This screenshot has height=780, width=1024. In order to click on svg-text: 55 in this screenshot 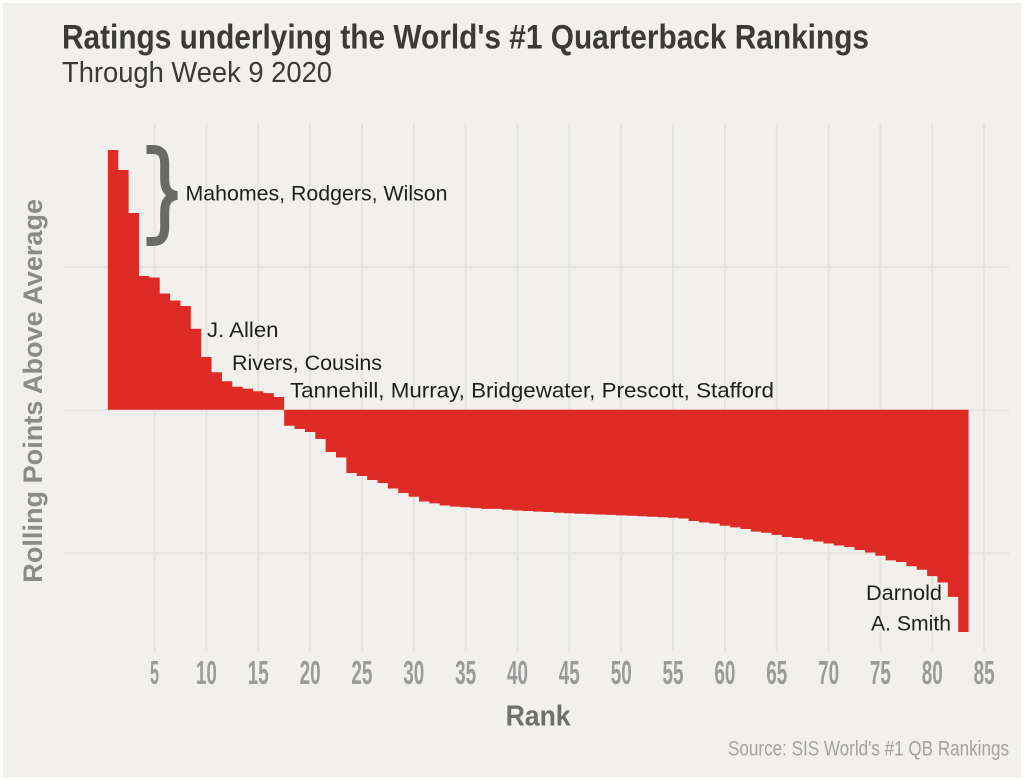, I will do `click(673, 672)`.